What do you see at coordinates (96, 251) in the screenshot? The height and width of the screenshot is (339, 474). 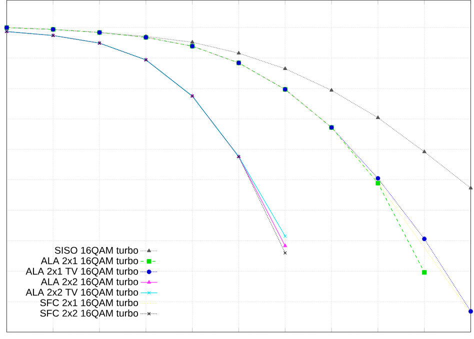 I see `legend-label: SISO 16QAM turbo` at bounding box center [96, 251].